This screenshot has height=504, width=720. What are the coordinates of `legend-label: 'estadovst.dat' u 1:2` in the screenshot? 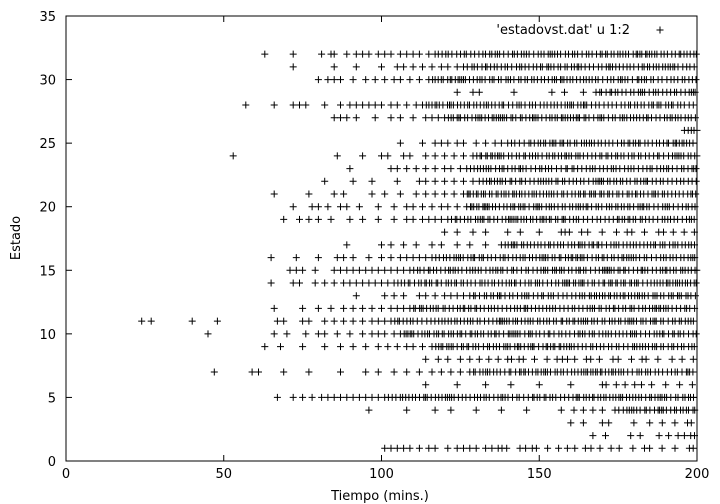 It's located at (563, 30).